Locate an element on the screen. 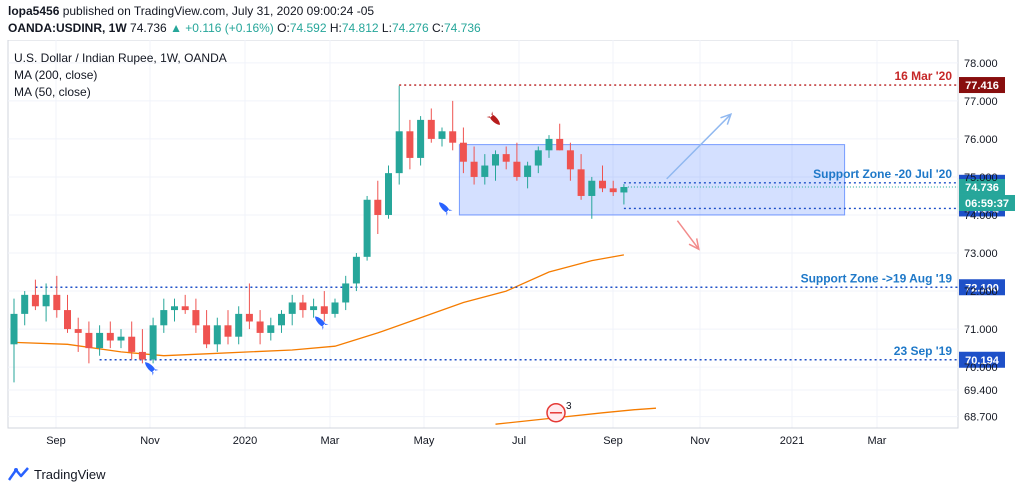  arrow-up-head is located at coordinates (726, 118).